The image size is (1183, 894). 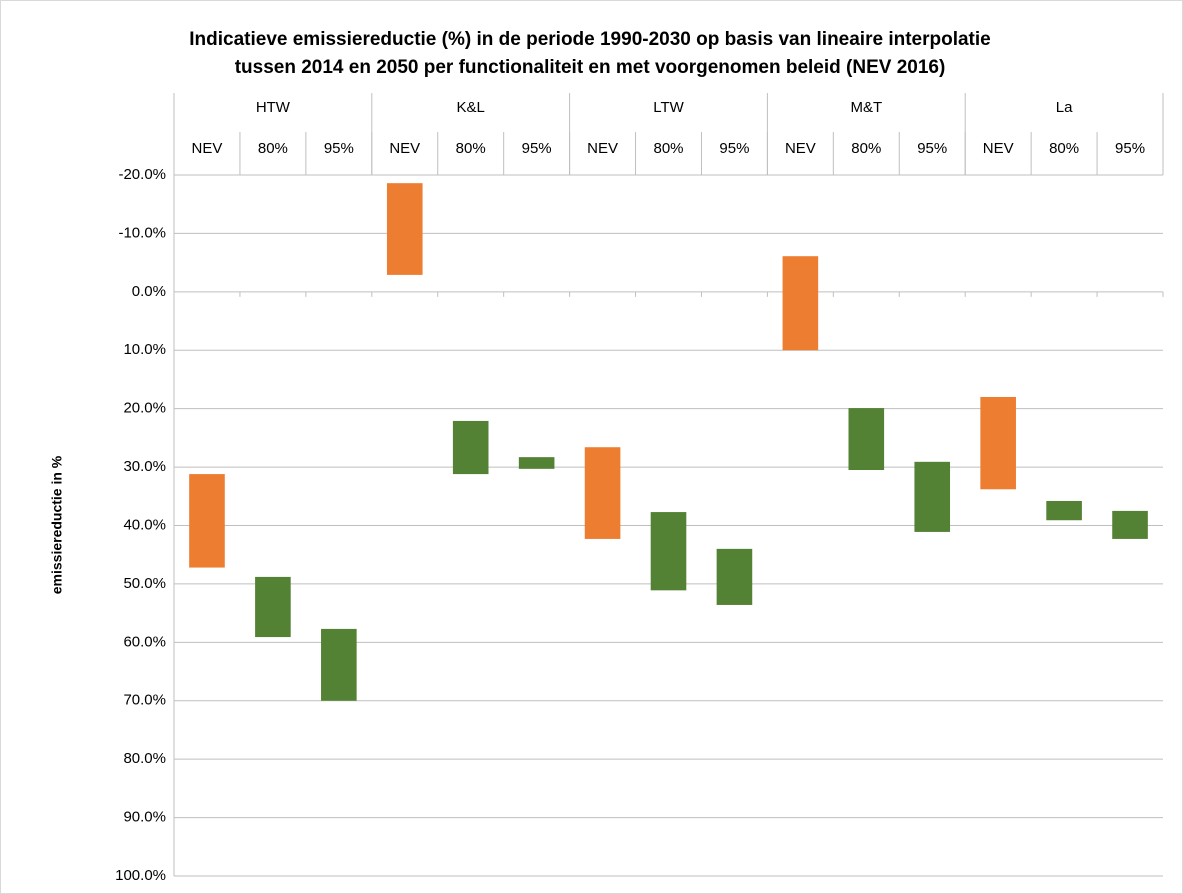 What do you see at coordinates (142, 232) in the screenshot?
I see `y-tick-label: -10.0%` at bounding box center [142, 232].